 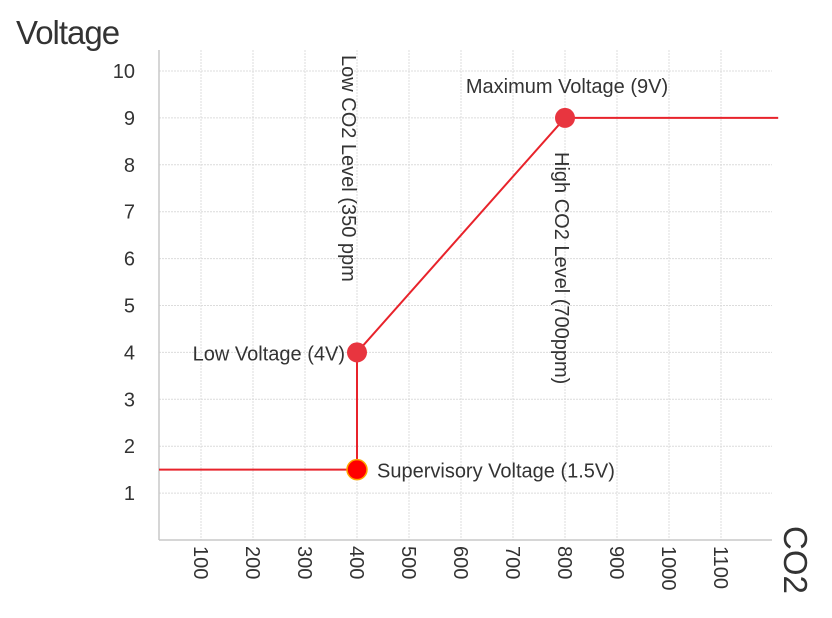 I want to click on threshold-annotation: Low CO2 Level (350 ppm, so click(x=348, y=168).